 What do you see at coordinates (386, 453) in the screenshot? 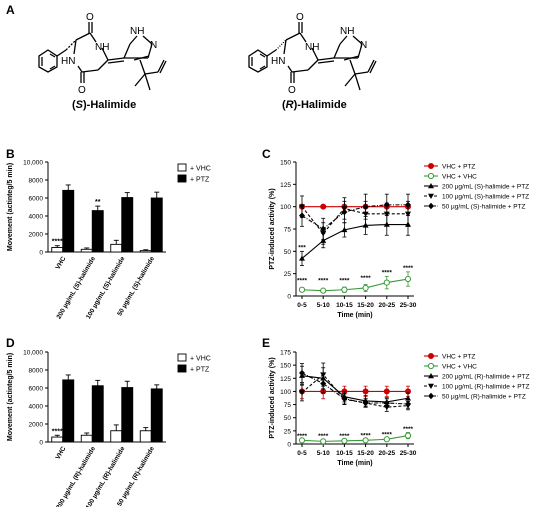
I see `x-tick-label: 20-25` at bounding box center [386, 453].